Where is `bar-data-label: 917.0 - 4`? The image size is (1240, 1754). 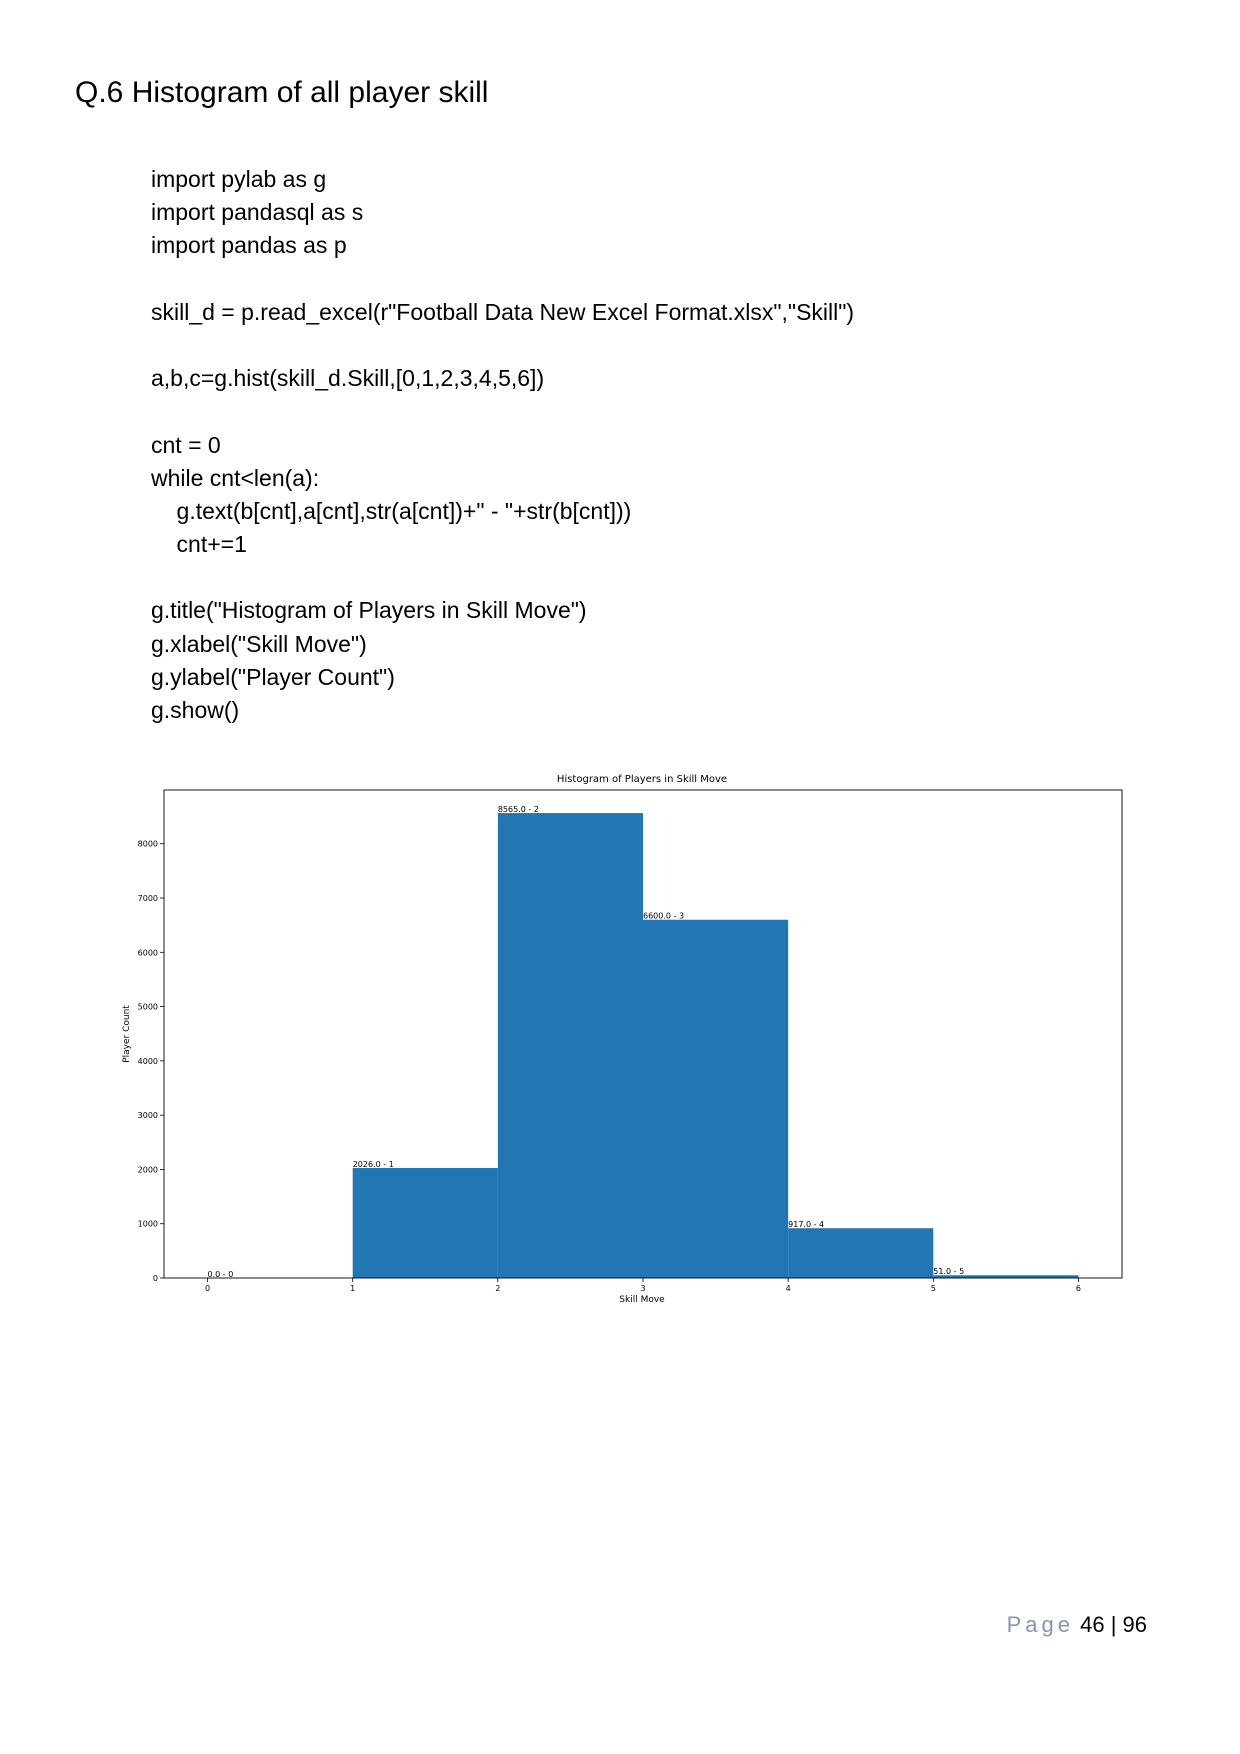 bar-data-label: 917.0 - 4 is located at coordinates (806, 1224).